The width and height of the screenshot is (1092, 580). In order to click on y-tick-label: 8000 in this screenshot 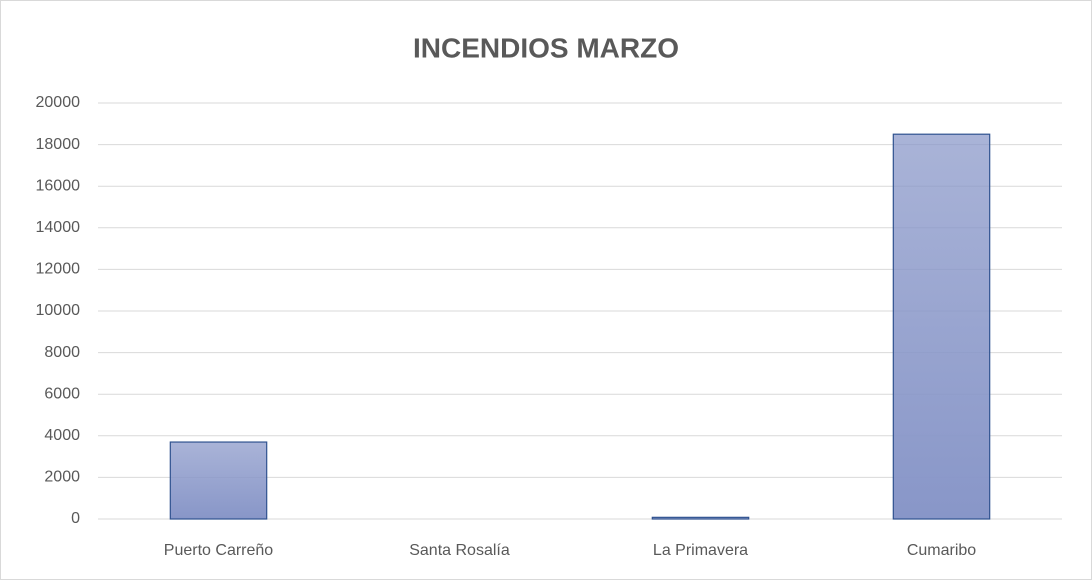, I will do `click(62, 352)`.